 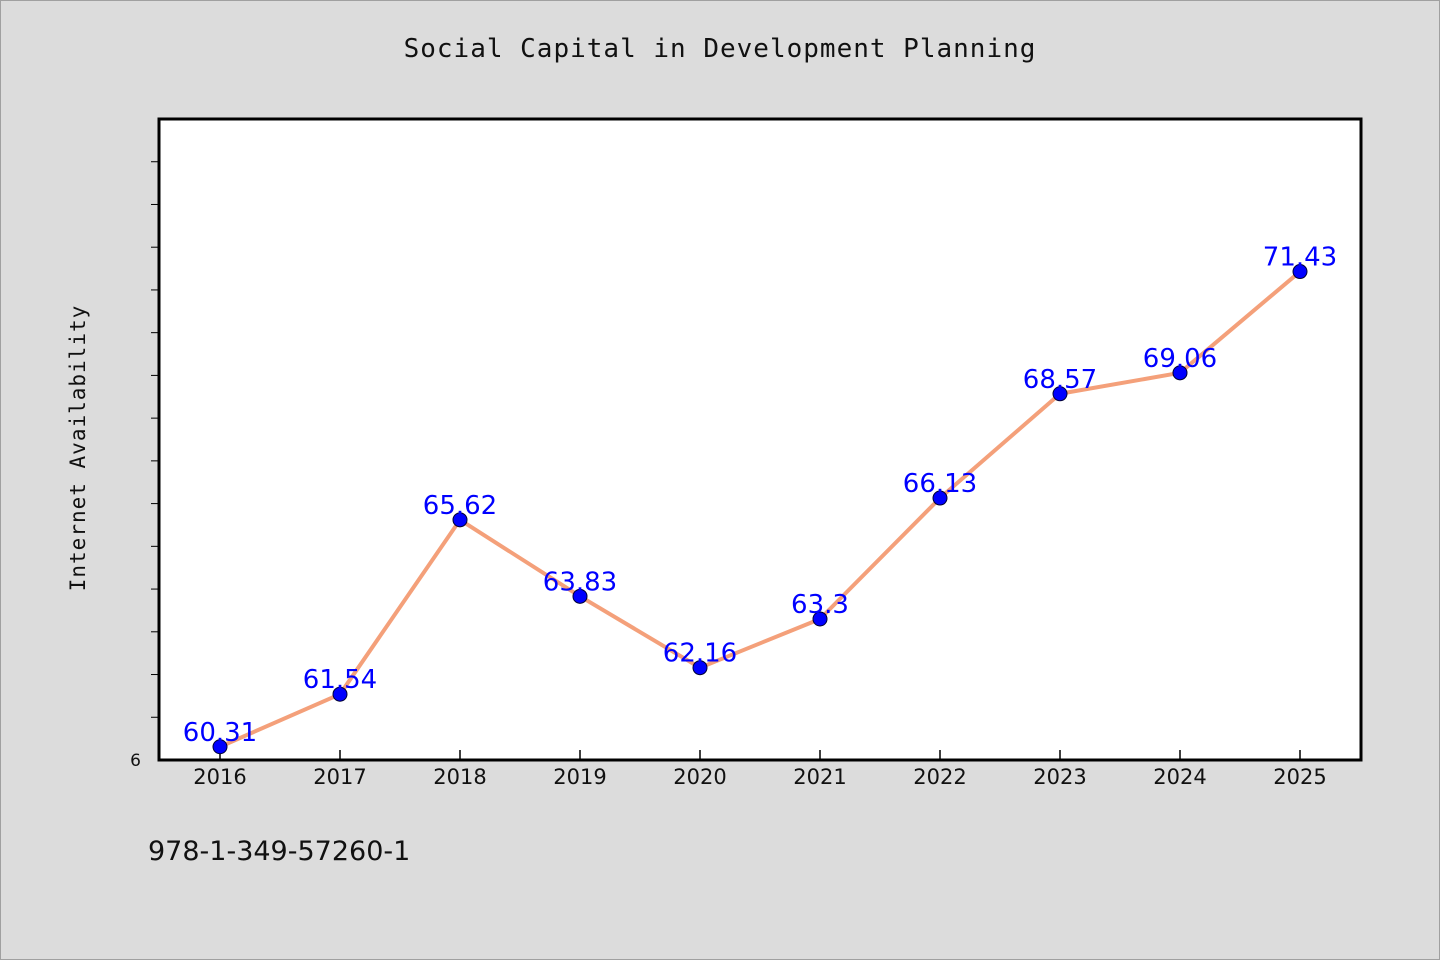 What do you see at coordinates (135, 761) in the screenshot?
I see `y-tick-label: 6` at bounding box center [135, 761].